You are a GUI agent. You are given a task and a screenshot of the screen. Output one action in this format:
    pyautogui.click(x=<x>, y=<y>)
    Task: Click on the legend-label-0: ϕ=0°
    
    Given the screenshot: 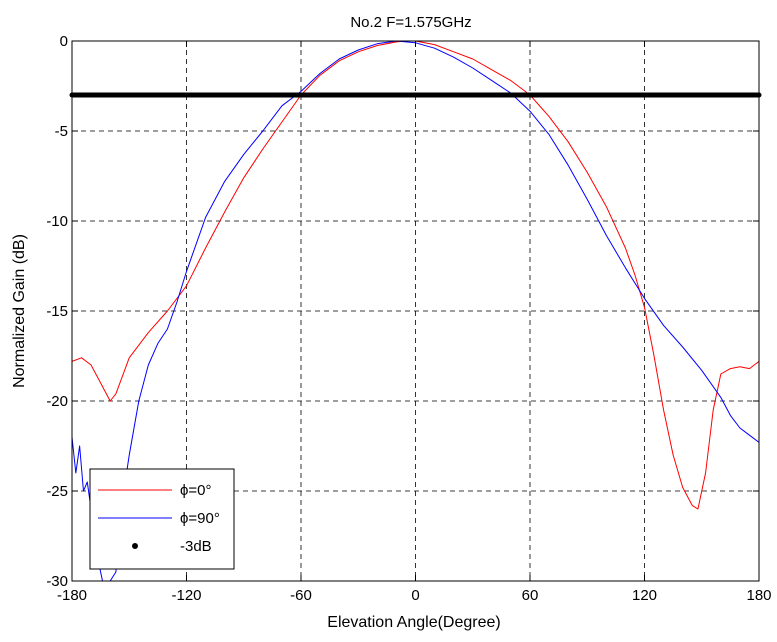 What is the action you would take?
    pyautogui.click(x=196, y=490)
    